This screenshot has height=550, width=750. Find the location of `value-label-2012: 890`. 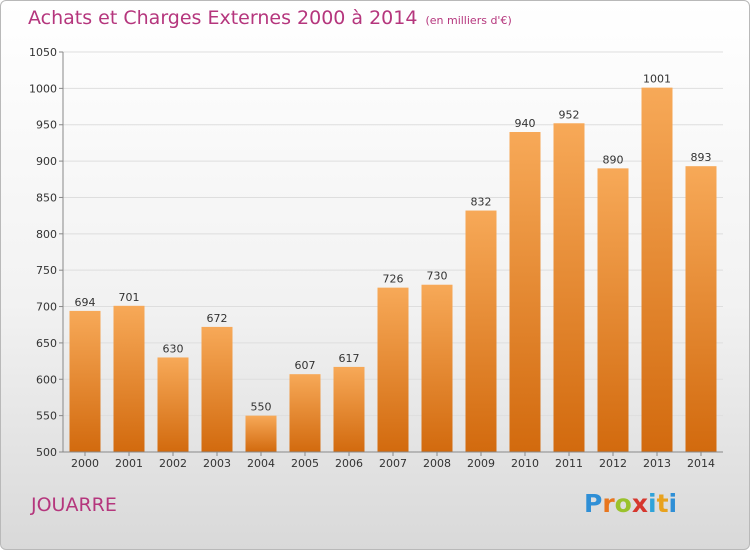

value-label-2012: 890 is located at coordinates (613, 159).